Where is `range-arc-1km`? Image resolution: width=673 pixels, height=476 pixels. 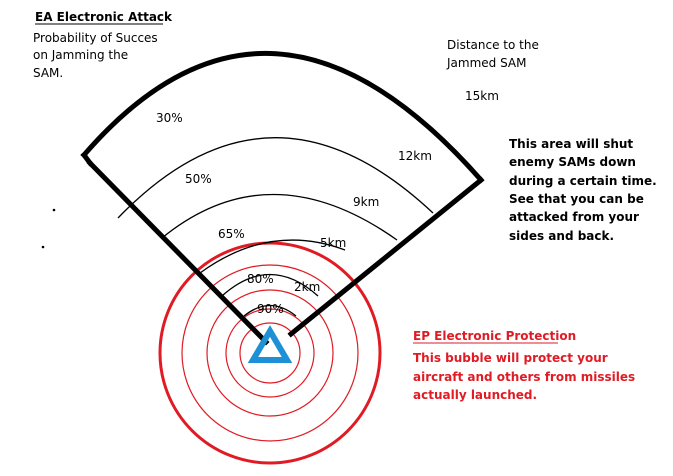 range-arc-1km is located at coordinates (270, 310).